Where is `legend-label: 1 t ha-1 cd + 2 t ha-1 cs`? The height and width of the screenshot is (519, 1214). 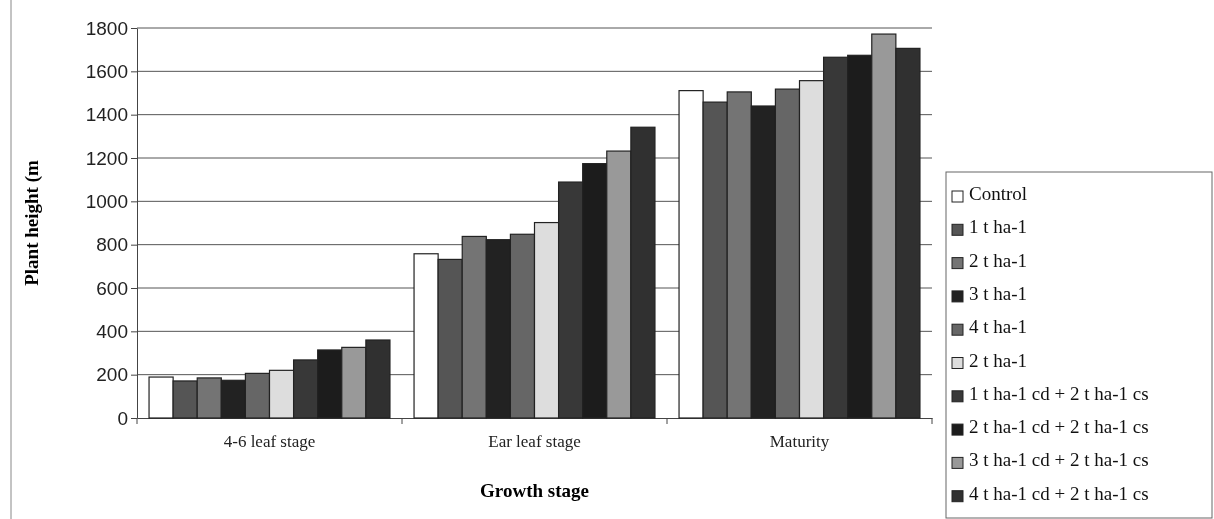 legend-label: 1 t ha-1 cd + 2 t ha-1 cs is located at coordinates (1059, 393).